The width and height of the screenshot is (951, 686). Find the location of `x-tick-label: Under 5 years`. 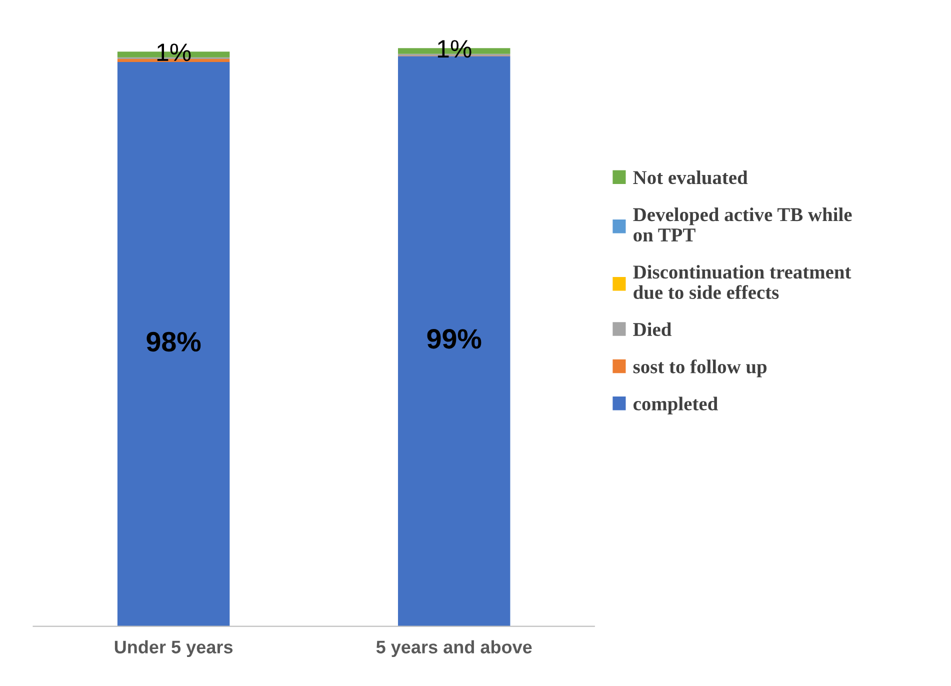

x-tick-label: Under 5 years is located at coordinates (173, 649).